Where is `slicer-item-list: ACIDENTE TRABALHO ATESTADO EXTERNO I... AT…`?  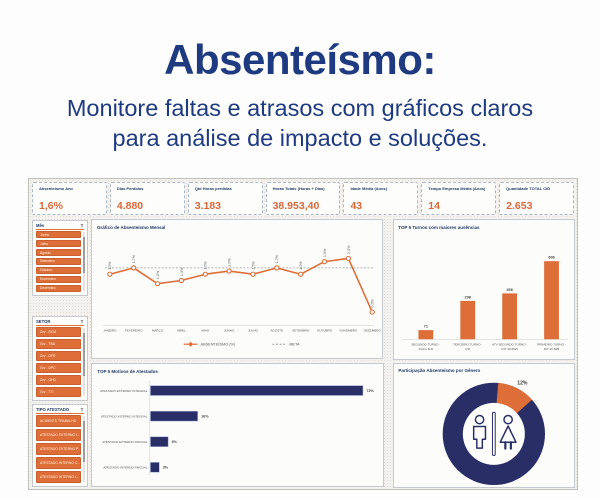
slicer-item-list: ACIDENTE TRABALHO ATESTADO EXTERNO I... AT… is located at coordinates (58, 449).